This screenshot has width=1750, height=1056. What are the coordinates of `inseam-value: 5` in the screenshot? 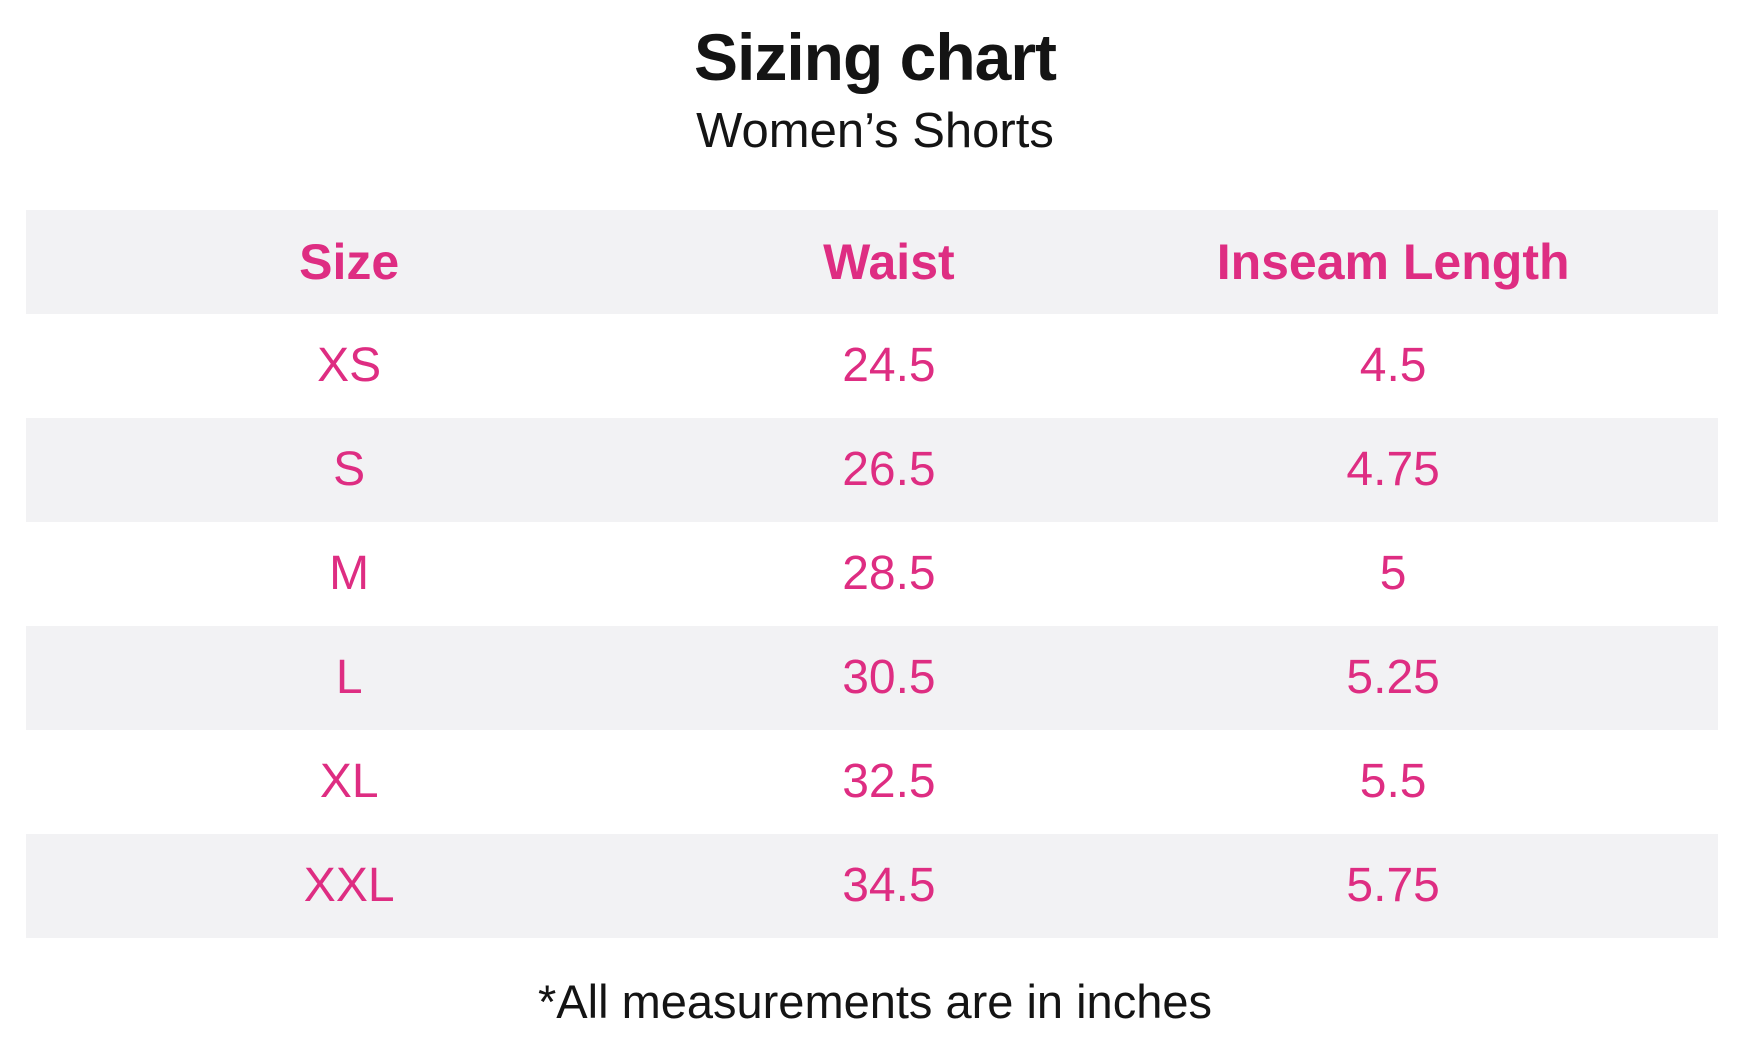 It's located at (1393, 573).